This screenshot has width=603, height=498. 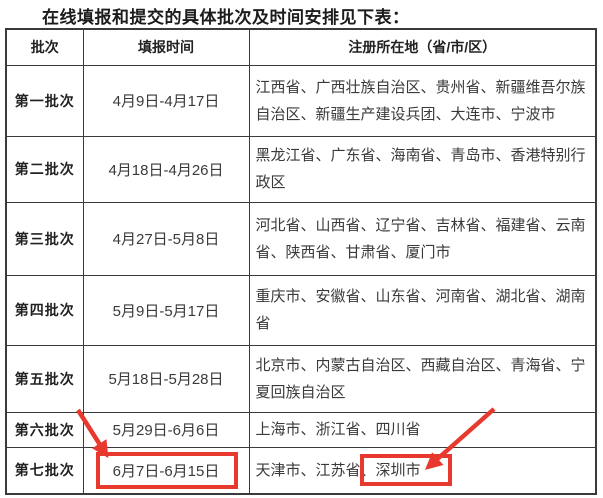 What do you see at coordinates (422, 470) in the screenshot?
I see `regions-cell: 天津市、江苏省、深圳市` at bounding box center [422, 470].